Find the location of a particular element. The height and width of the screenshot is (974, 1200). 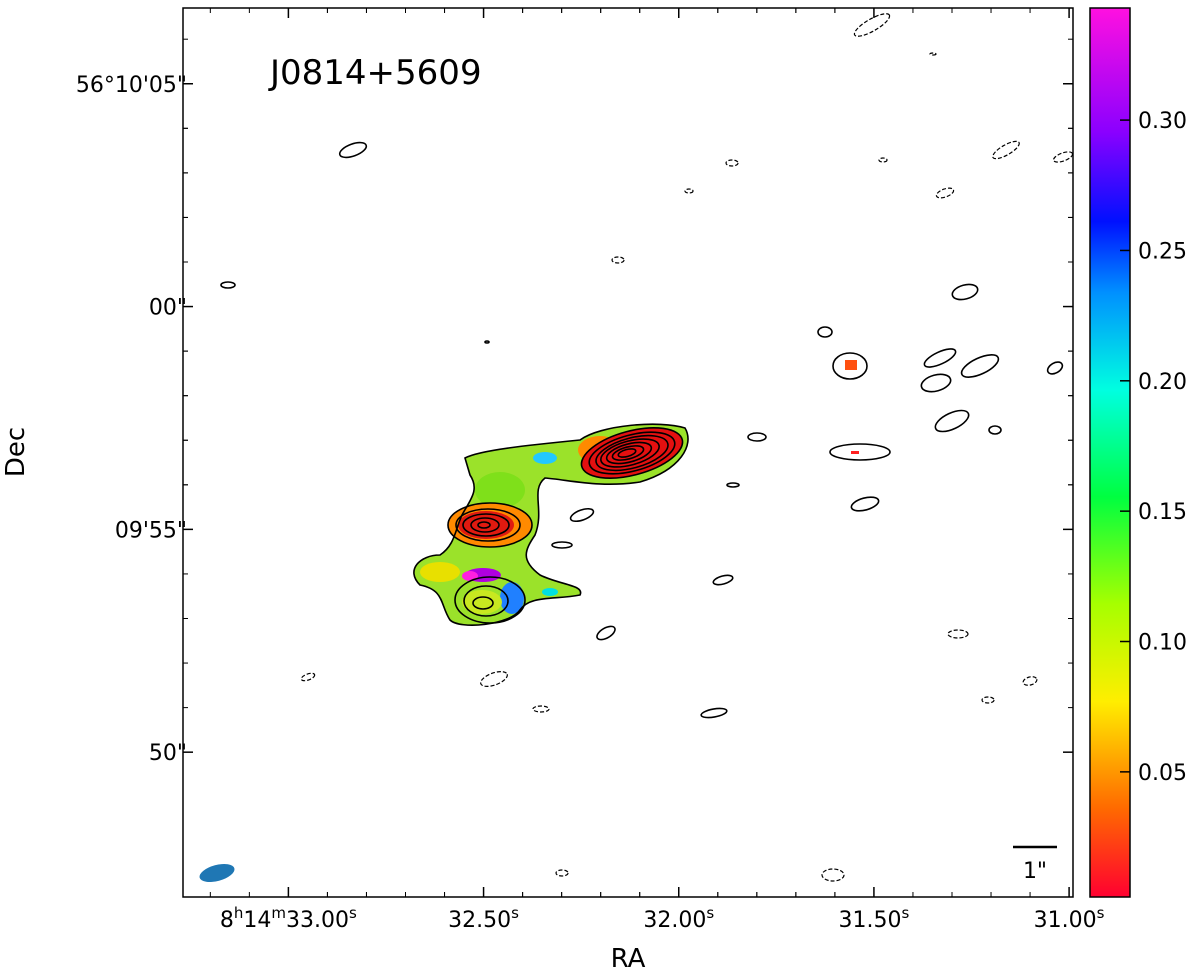

colorbar is located at coordinates (1110, 452).